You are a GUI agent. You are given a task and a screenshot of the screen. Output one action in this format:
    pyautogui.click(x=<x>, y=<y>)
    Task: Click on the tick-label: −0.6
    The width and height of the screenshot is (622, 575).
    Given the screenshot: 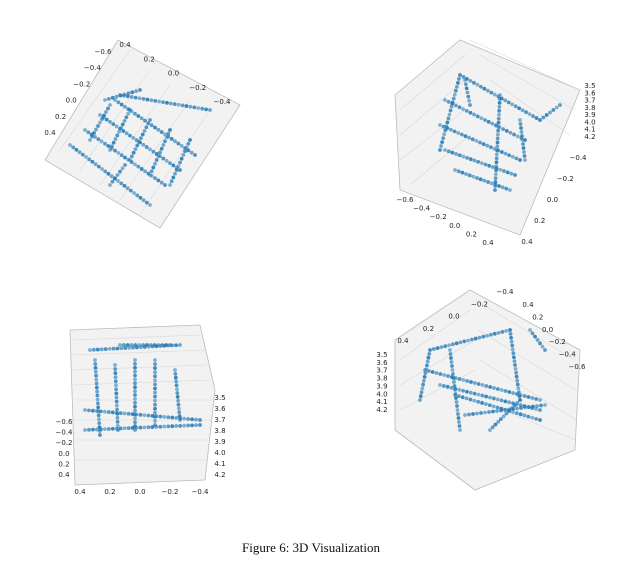 What is the action you would take?
    pyautogui.click(x=578, y=367)
    